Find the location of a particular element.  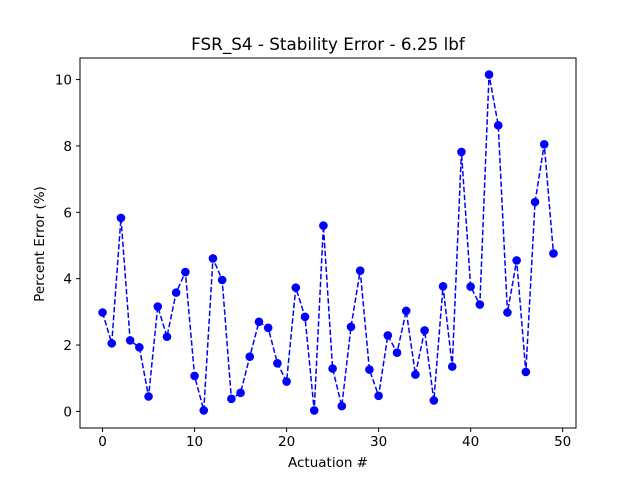

y-tick-label: 8 is located at coordinates (67, 147).